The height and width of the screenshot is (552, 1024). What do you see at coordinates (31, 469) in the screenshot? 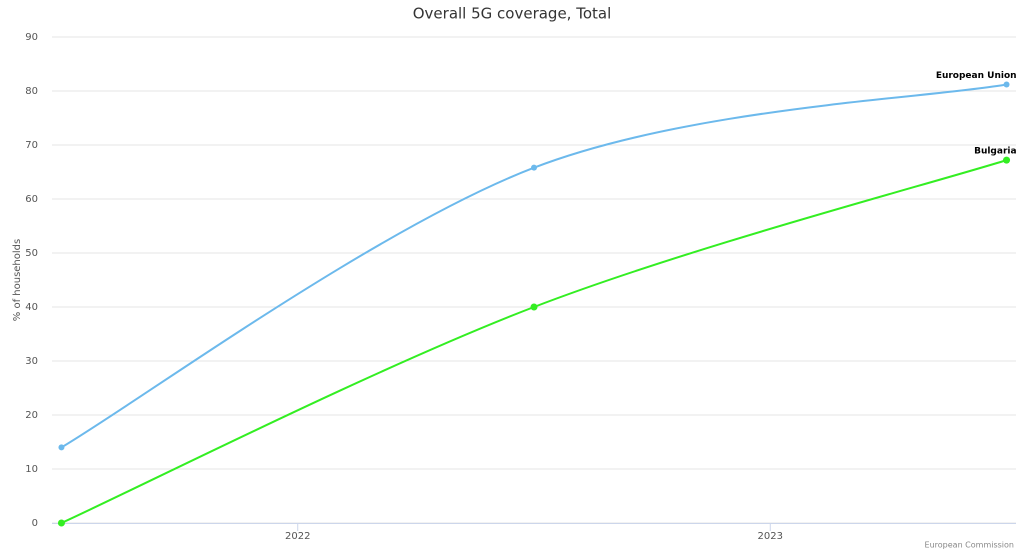
I see `y-tick-label: 10` at bounding box center [31, 469].